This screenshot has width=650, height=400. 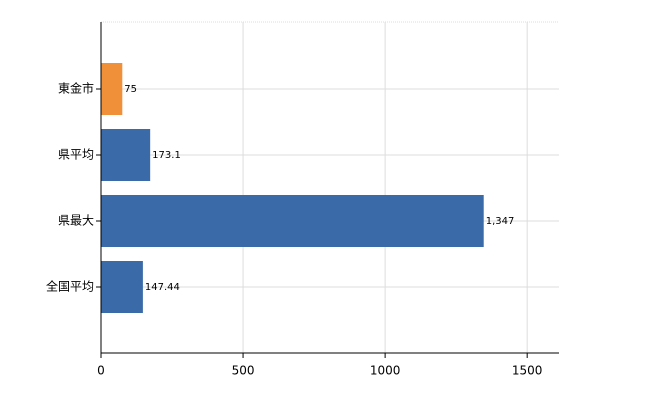 What do you see at coordinates (500, 221) in the screenshot?
I see `value-label: 1,347` at bounding box center [500, 221].